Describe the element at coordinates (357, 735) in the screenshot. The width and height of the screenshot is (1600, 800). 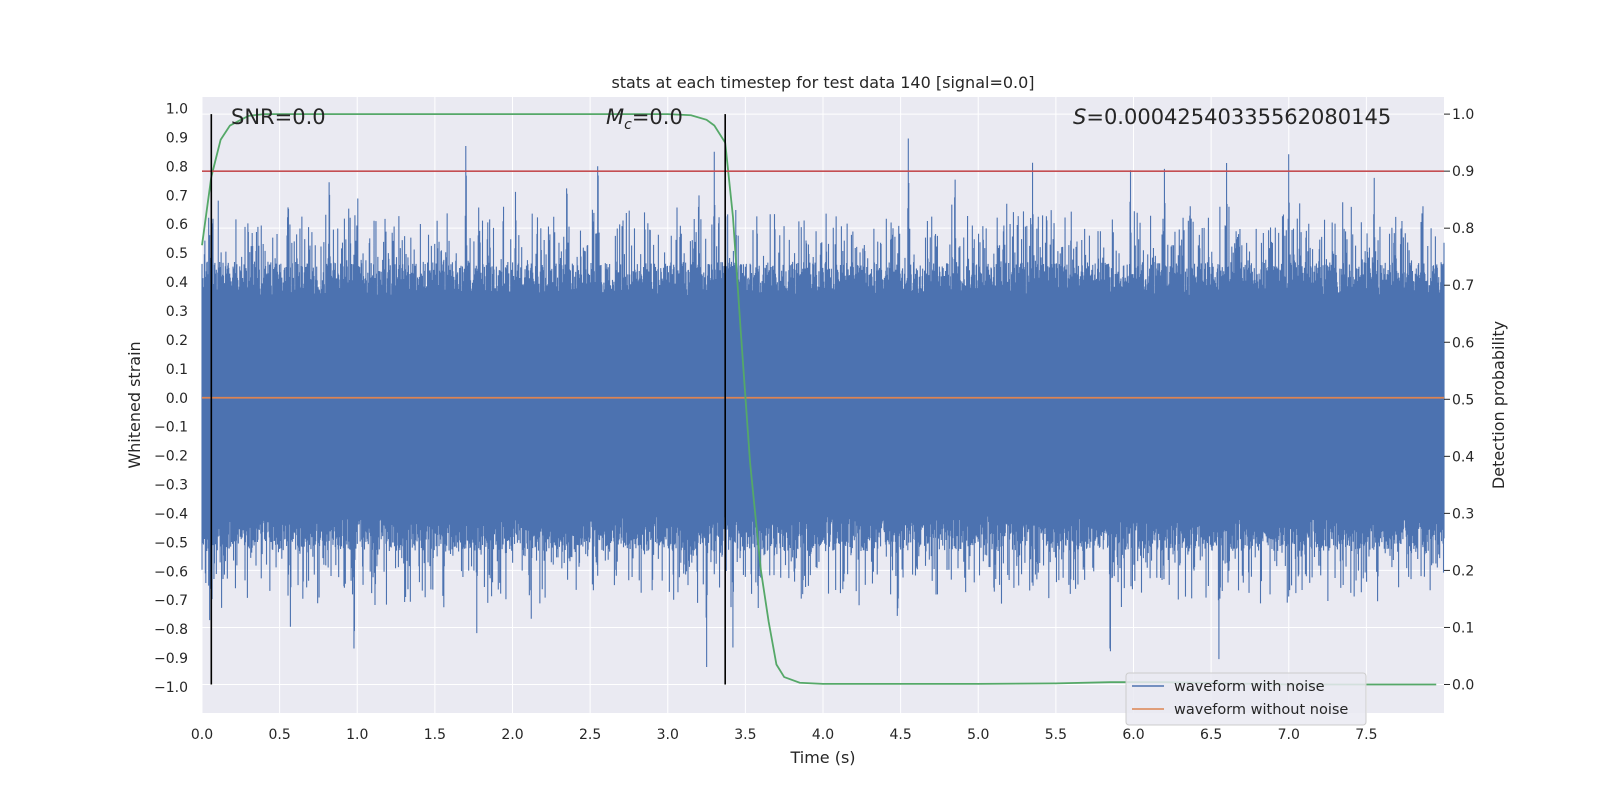
I see `x-tick-label-2: 1.0` at that location.